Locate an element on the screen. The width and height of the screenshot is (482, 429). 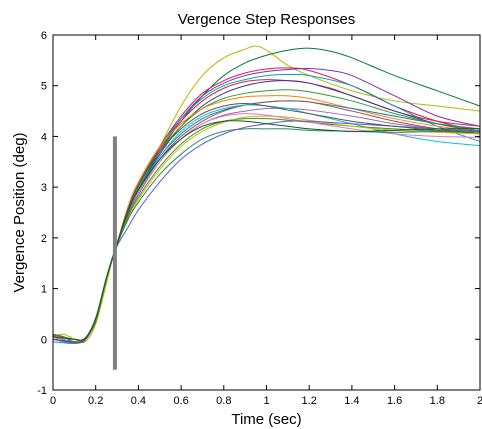
x-tick-label: 0 is located at coordinates (53, 401).